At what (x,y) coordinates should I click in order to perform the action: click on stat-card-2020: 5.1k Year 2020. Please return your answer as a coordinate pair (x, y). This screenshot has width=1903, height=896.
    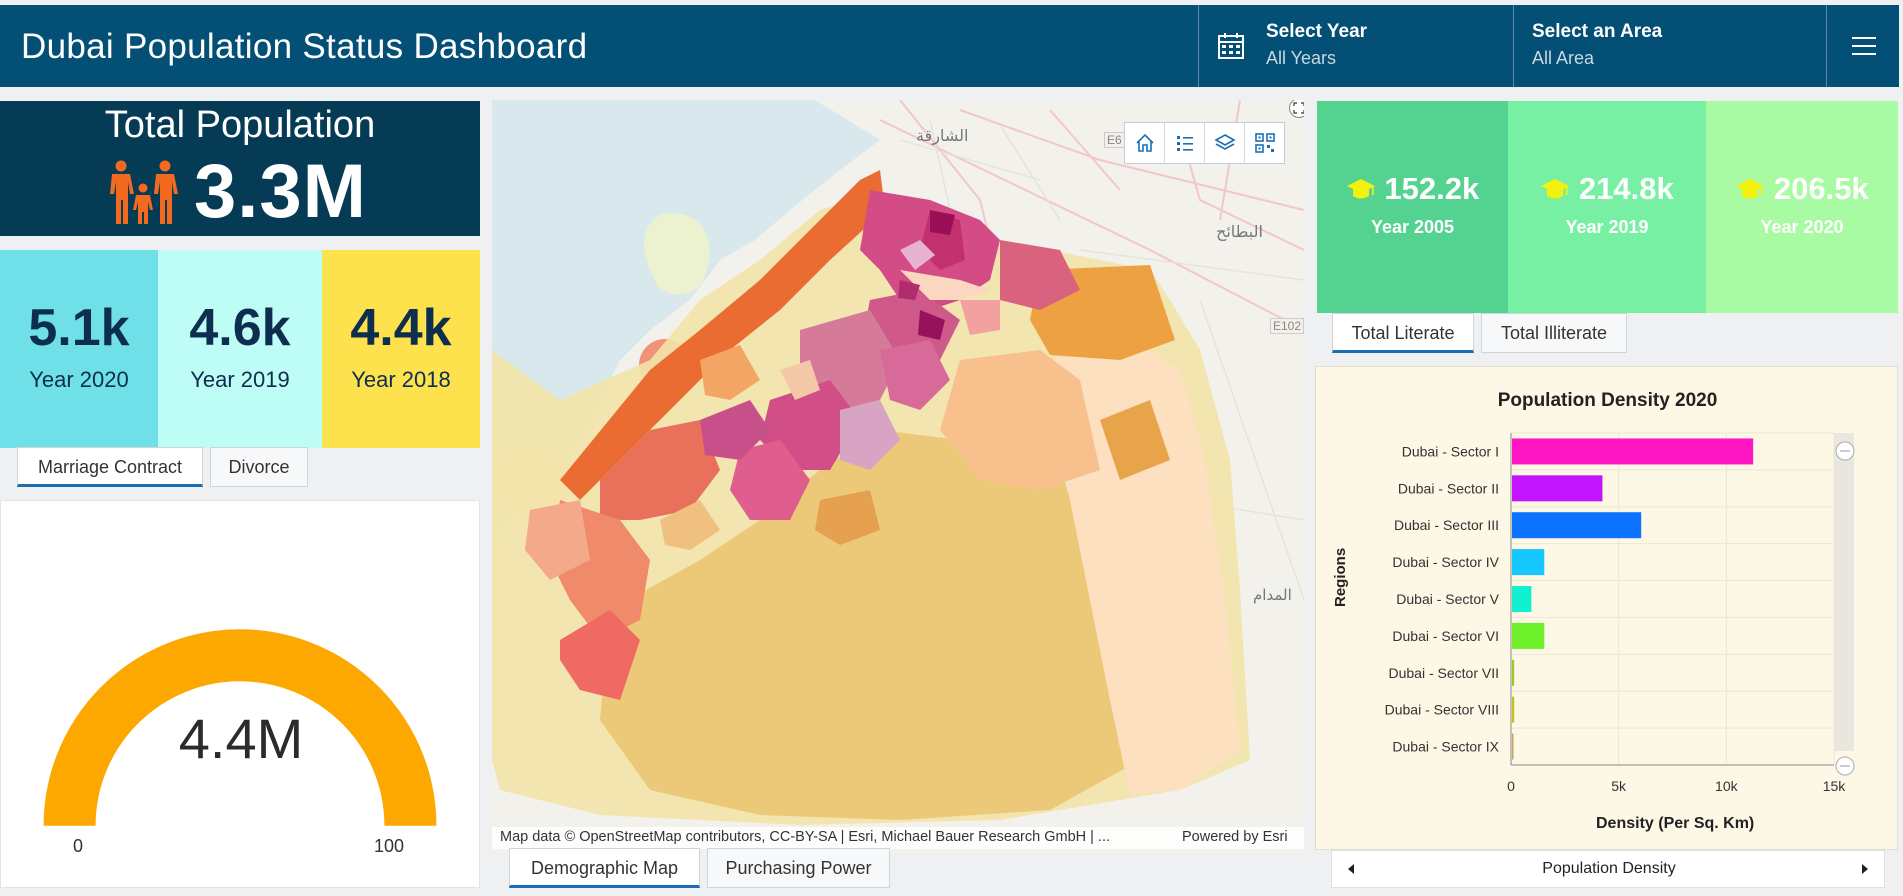
    Looking at the image, I should click on (79, 349).